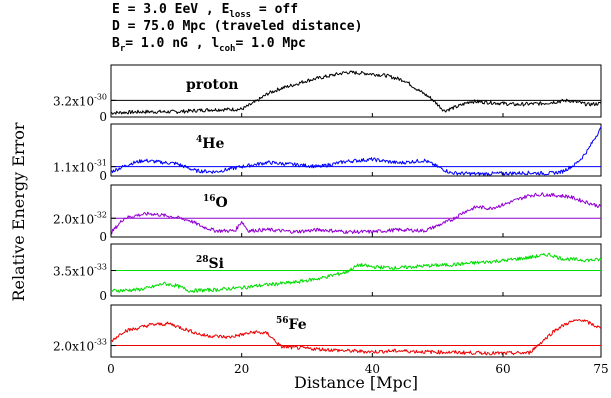 The width and height of the screenshot is (611, 398). Describe the element at coordinates (205, 11) in the screenshot. I see `header-line-1: E = 3.0 EeV , Eloss = off` at that location.